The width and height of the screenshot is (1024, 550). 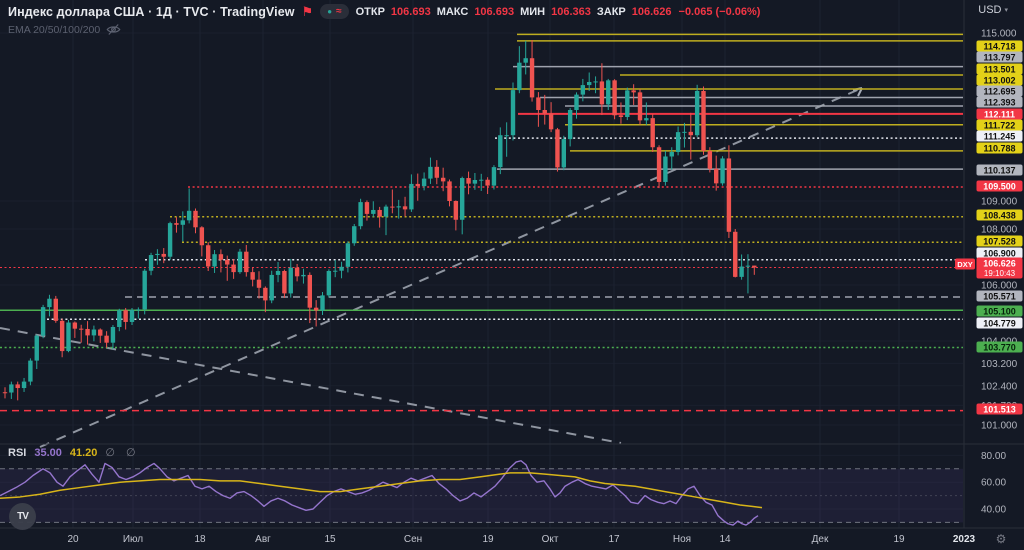 I want to click on svg-text: 18, so click(x=200, y=539).